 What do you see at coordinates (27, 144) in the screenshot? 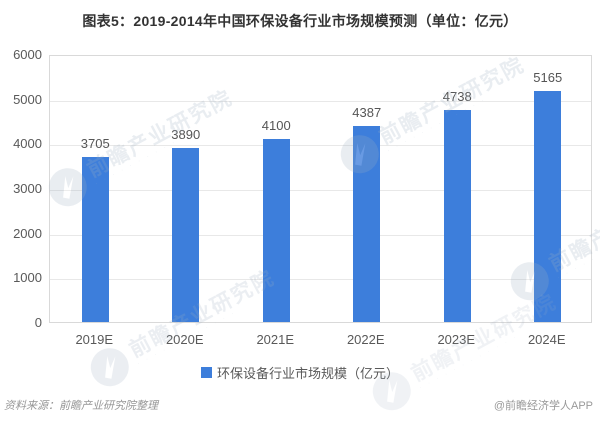
I see `y-tick-label: 4000` at bounding box center [27, 144].